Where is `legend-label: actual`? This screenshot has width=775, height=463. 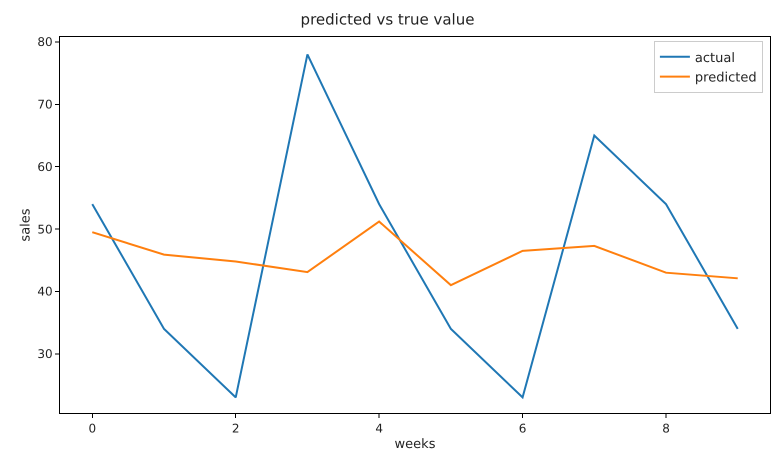 legend-label: actual is located at coordinates (714, 58).